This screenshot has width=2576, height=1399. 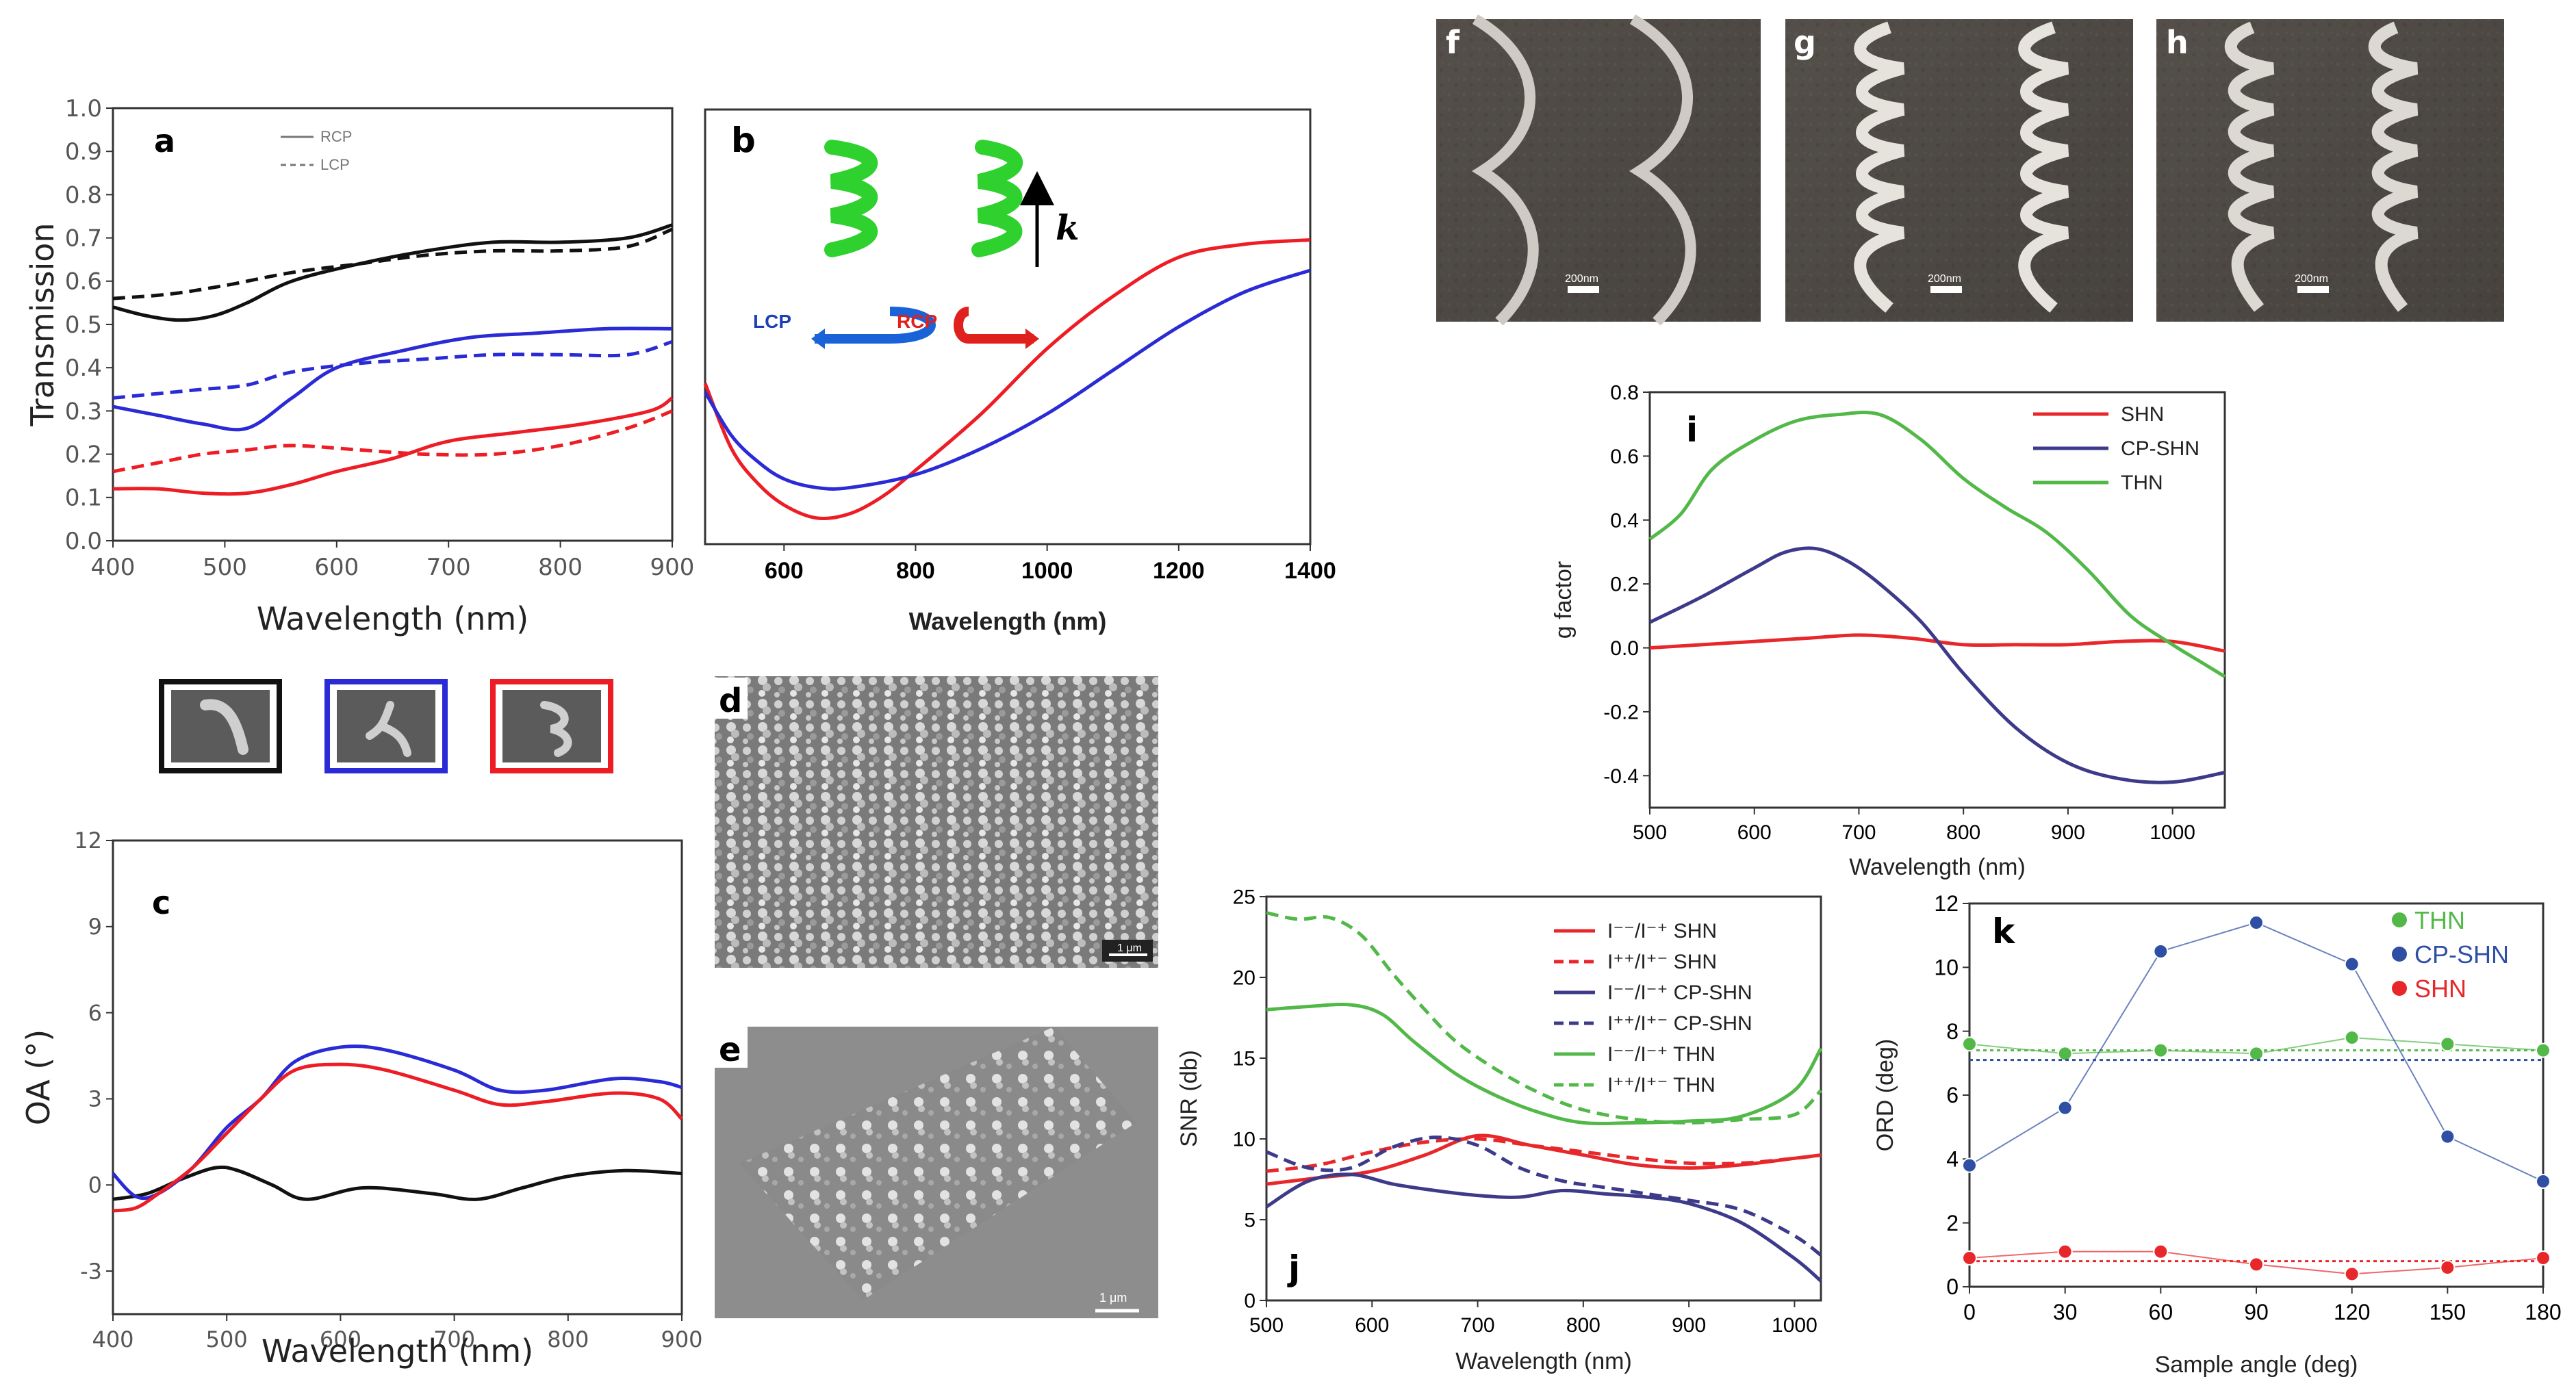 What do you see at coordinates (1969, 1312) in the screenshot?
I see `x-tick-label: 0` at bounding box center [1969, 1312].